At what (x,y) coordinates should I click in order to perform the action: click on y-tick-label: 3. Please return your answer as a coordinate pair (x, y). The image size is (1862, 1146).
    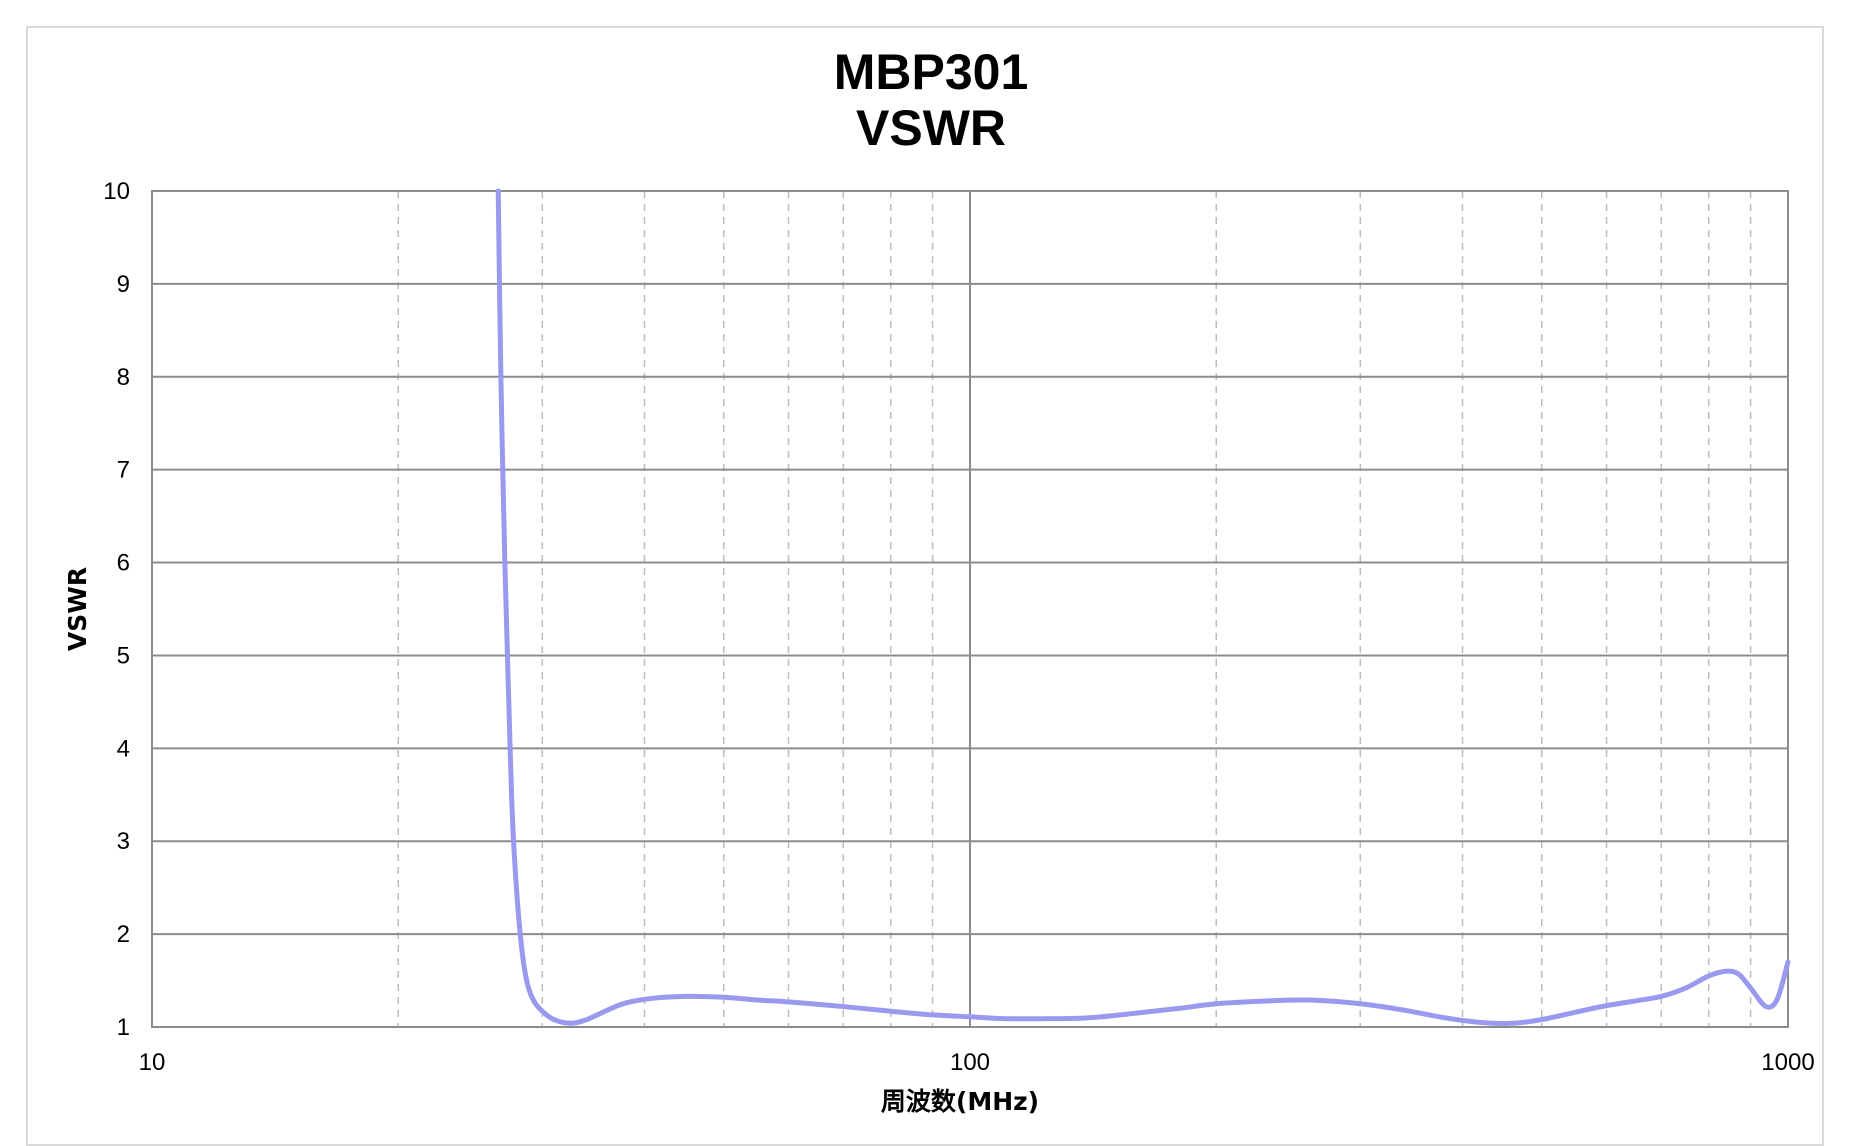
    Looking at the image, I should click on (123, 841).